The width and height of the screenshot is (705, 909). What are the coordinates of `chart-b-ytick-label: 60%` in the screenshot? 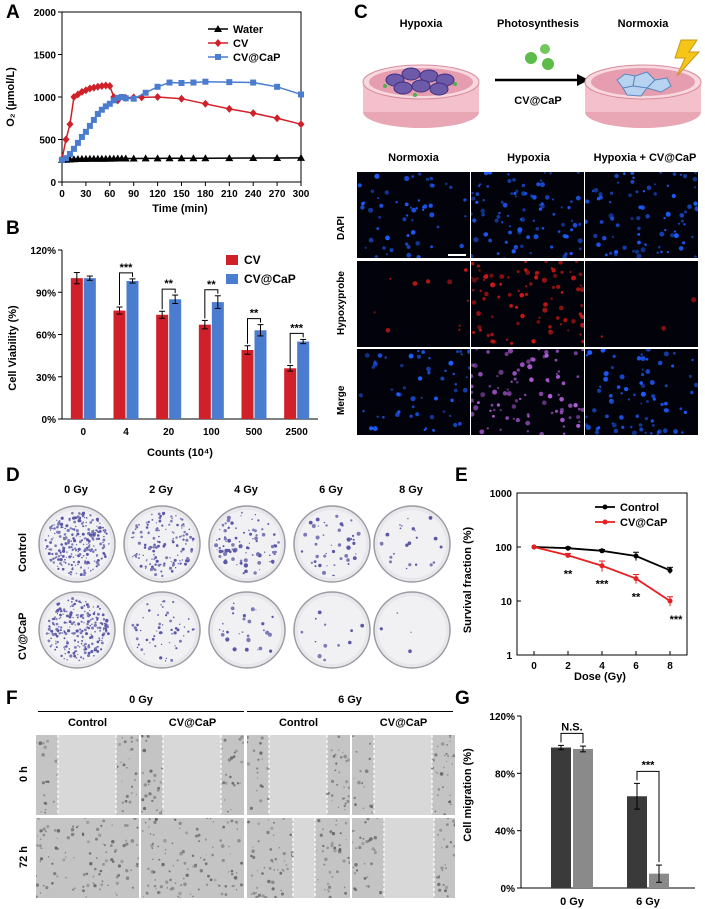 It's located at (46, 336).